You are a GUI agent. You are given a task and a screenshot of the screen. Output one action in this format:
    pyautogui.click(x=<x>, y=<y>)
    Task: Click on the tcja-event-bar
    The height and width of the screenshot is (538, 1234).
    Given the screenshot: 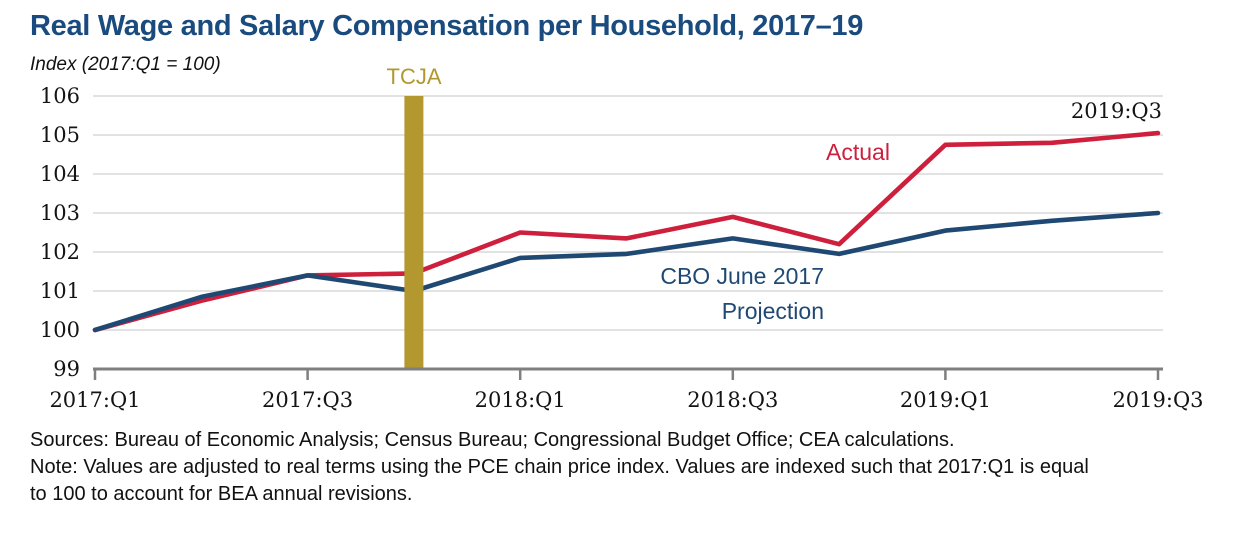 What is the action you would take?
    pyautogui.click(x=414, y=232)
    